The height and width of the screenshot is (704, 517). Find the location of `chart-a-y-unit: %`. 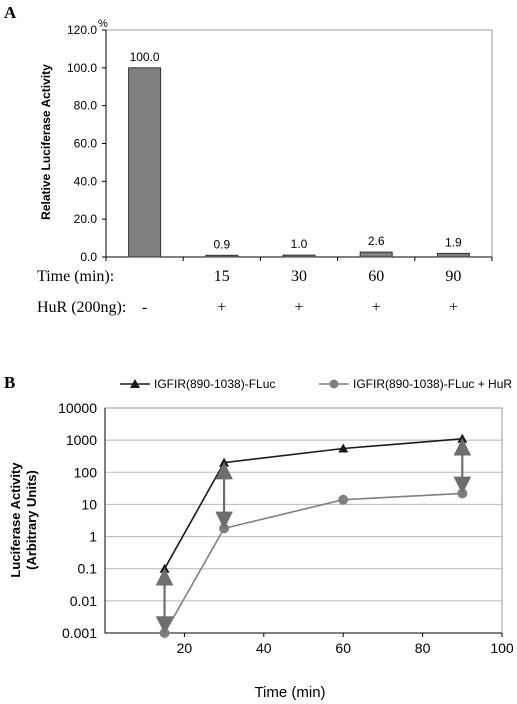

chart-a-y-unit: % is located at coordinates (103, 24).